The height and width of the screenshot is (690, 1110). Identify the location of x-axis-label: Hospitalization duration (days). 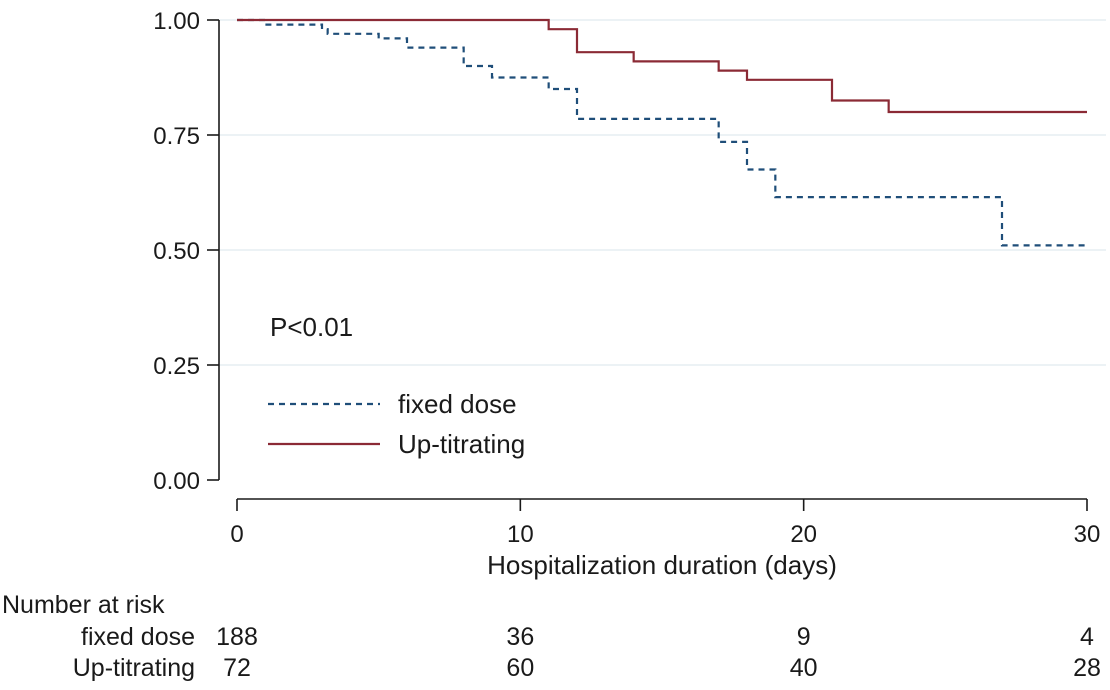
(662, 565).